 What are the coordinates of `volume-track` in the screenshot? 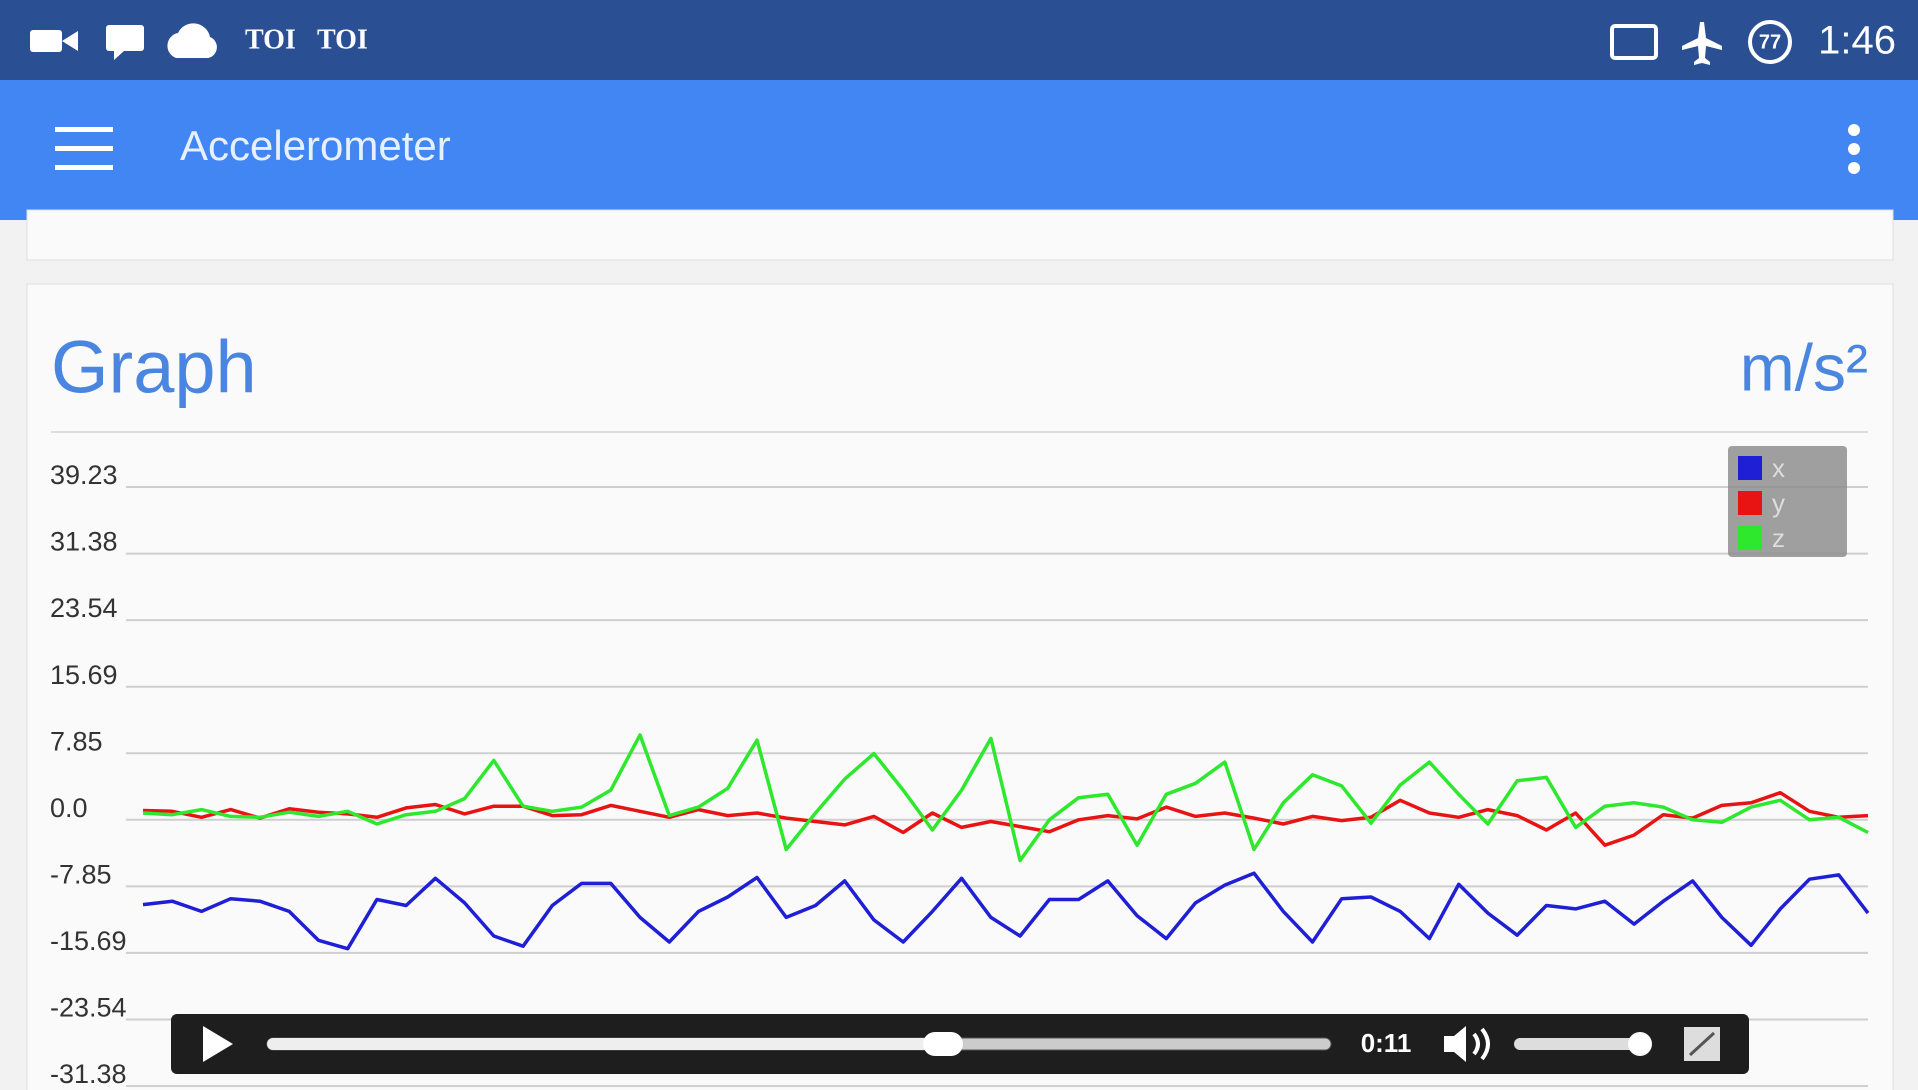 It's located at (1577, 1044).